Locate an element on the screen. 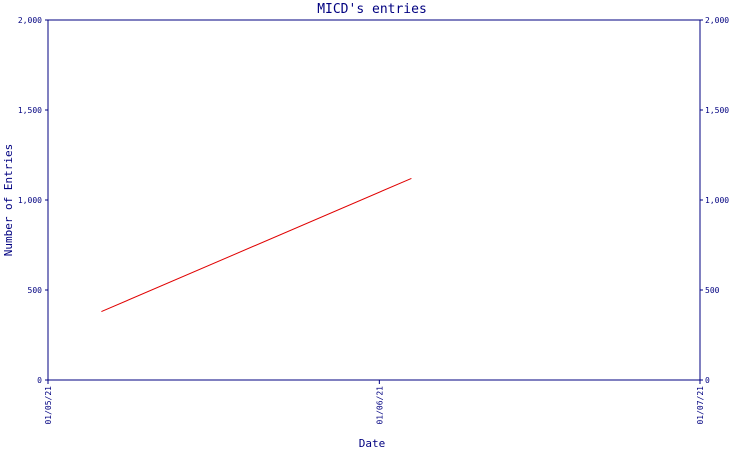 Image resolution: width=750 pixels, height=450 pixels. y-axis-right: 0 500 1,000 1,500 2,000 is located at coordinates (714, 200).